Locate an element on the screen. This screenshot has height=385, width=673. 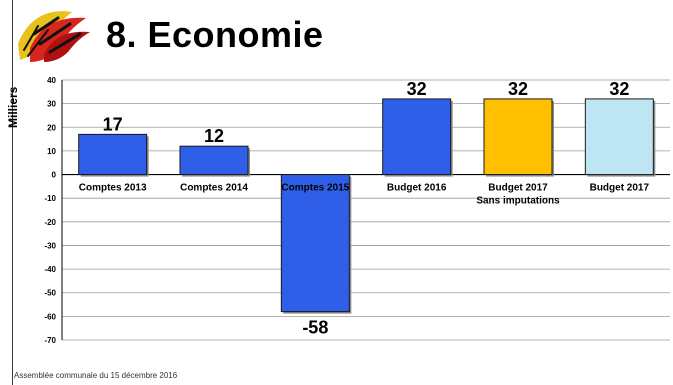
footer-note: Assemblée communale du 15 décembre 2016 is located at coordinates (96, 375).